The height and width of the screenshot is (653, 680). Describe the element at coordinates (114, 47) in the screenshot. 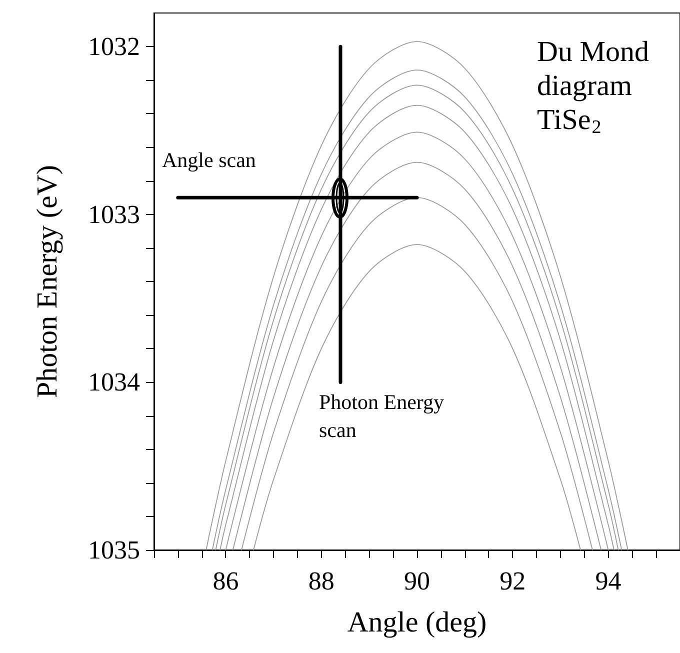

I see `y-tick-label: 1032` at that location.